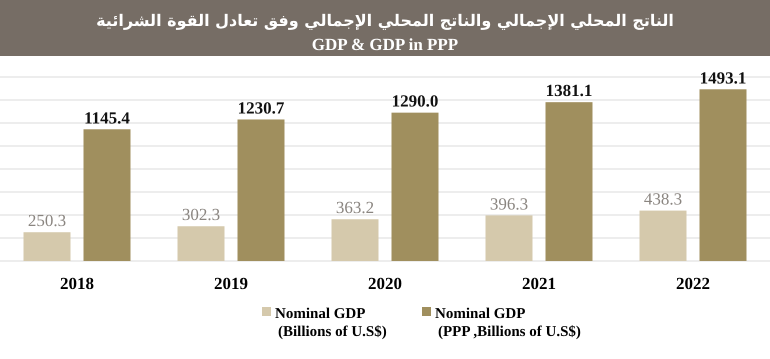  I want to click on x-tick-label: 2020, so click(385, 283).